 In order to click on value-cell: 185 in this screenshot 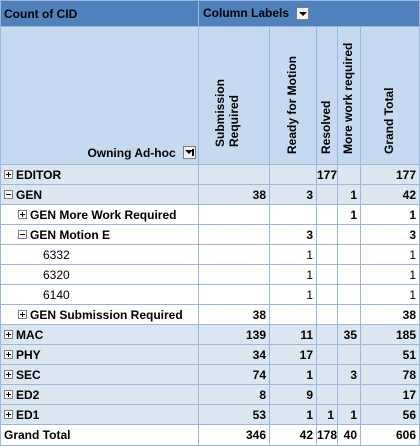, I will do `click(389, 334)`.